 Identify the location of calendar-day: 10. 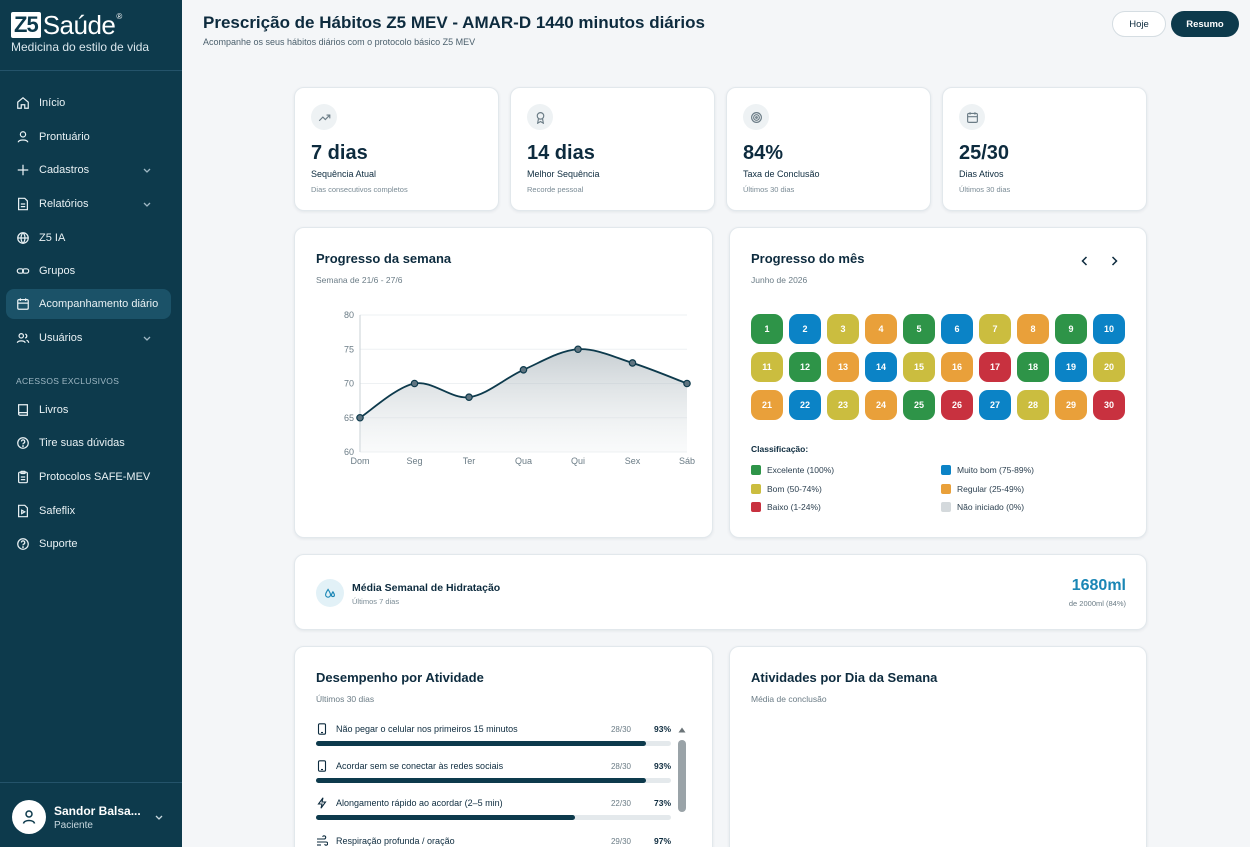
(1109, 329).